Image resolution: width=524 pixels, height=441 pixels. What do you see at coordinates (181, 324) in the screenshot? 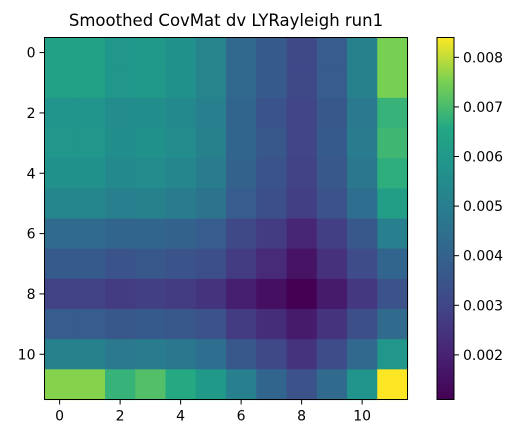
I see `heatmap-cell-r9-c4` at bounding box center [181, 324].